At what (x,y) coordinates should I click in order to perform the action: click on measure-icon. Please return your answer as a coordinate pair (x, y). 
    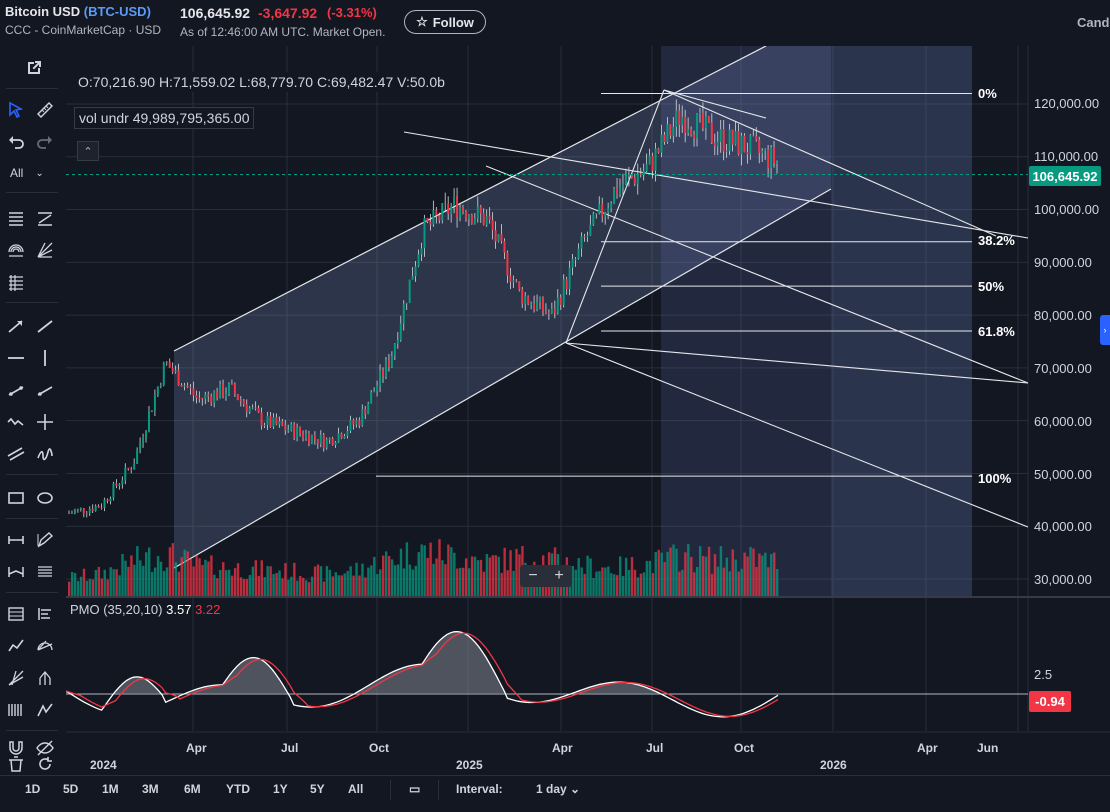
    Looking at the image, I should click on (16, 540).